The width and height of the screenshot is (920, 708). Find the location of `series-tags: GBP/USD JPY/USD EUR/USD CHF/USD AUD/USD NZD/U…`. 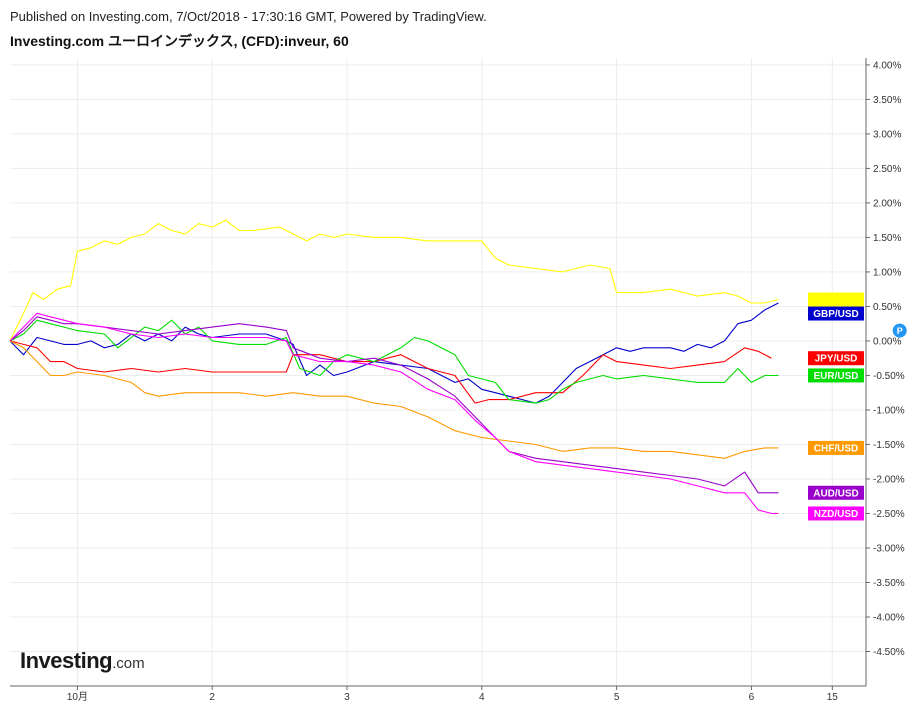

series-tags: GBP/USD JPY/USD EUR/USD CHF/USD AUD/USD NZD/U… is located at coordinates (836, 406).